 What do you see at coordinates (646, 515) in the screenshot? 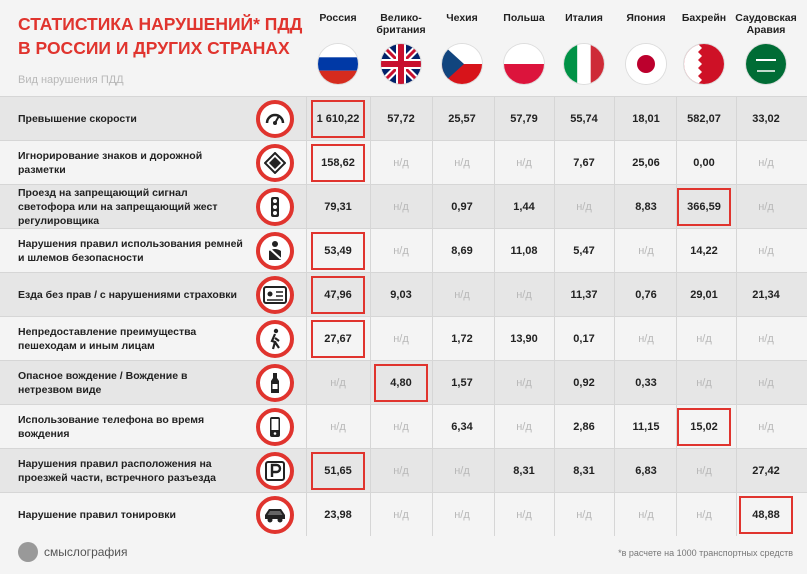
I see `value-cell-japan: н/д` at bounding box center [646, 515].